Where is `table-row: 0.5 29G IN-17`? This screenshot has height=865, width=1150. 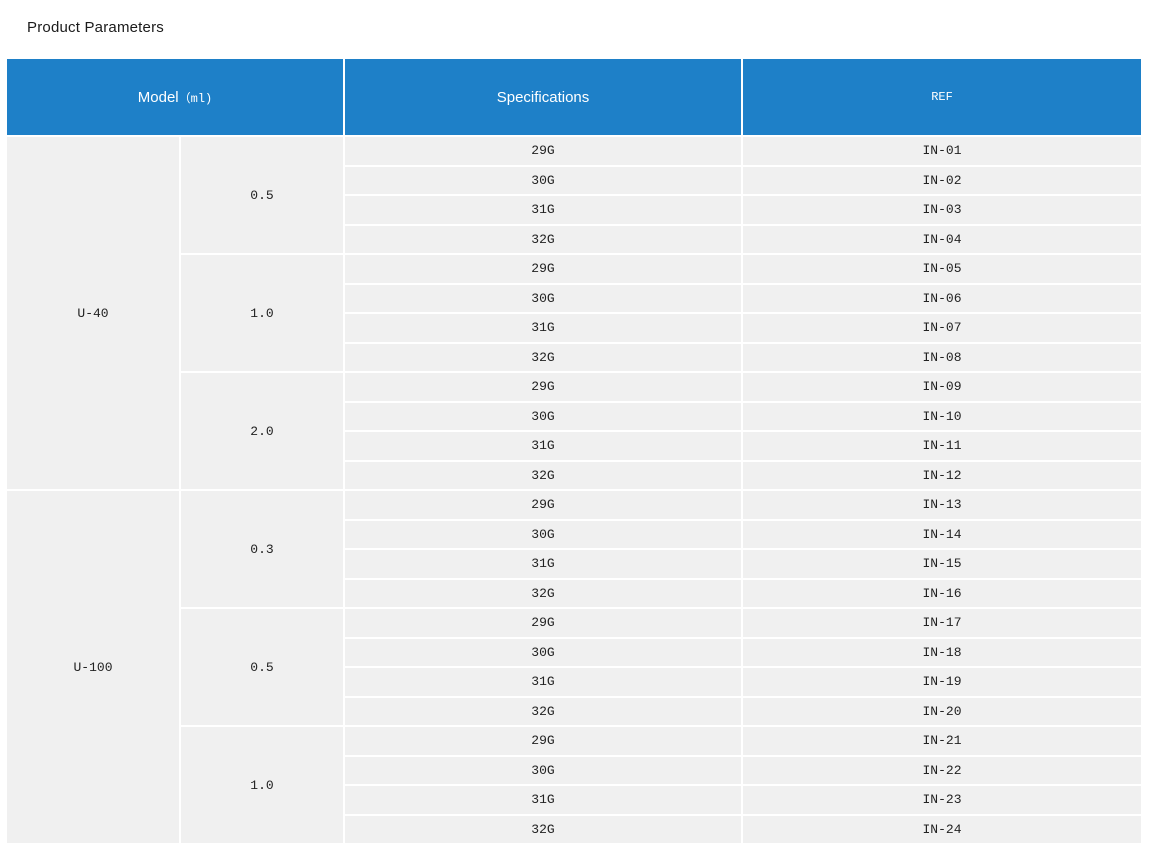
table-row: 0.5 29G IN-17 is located at coordinates (574, 667).